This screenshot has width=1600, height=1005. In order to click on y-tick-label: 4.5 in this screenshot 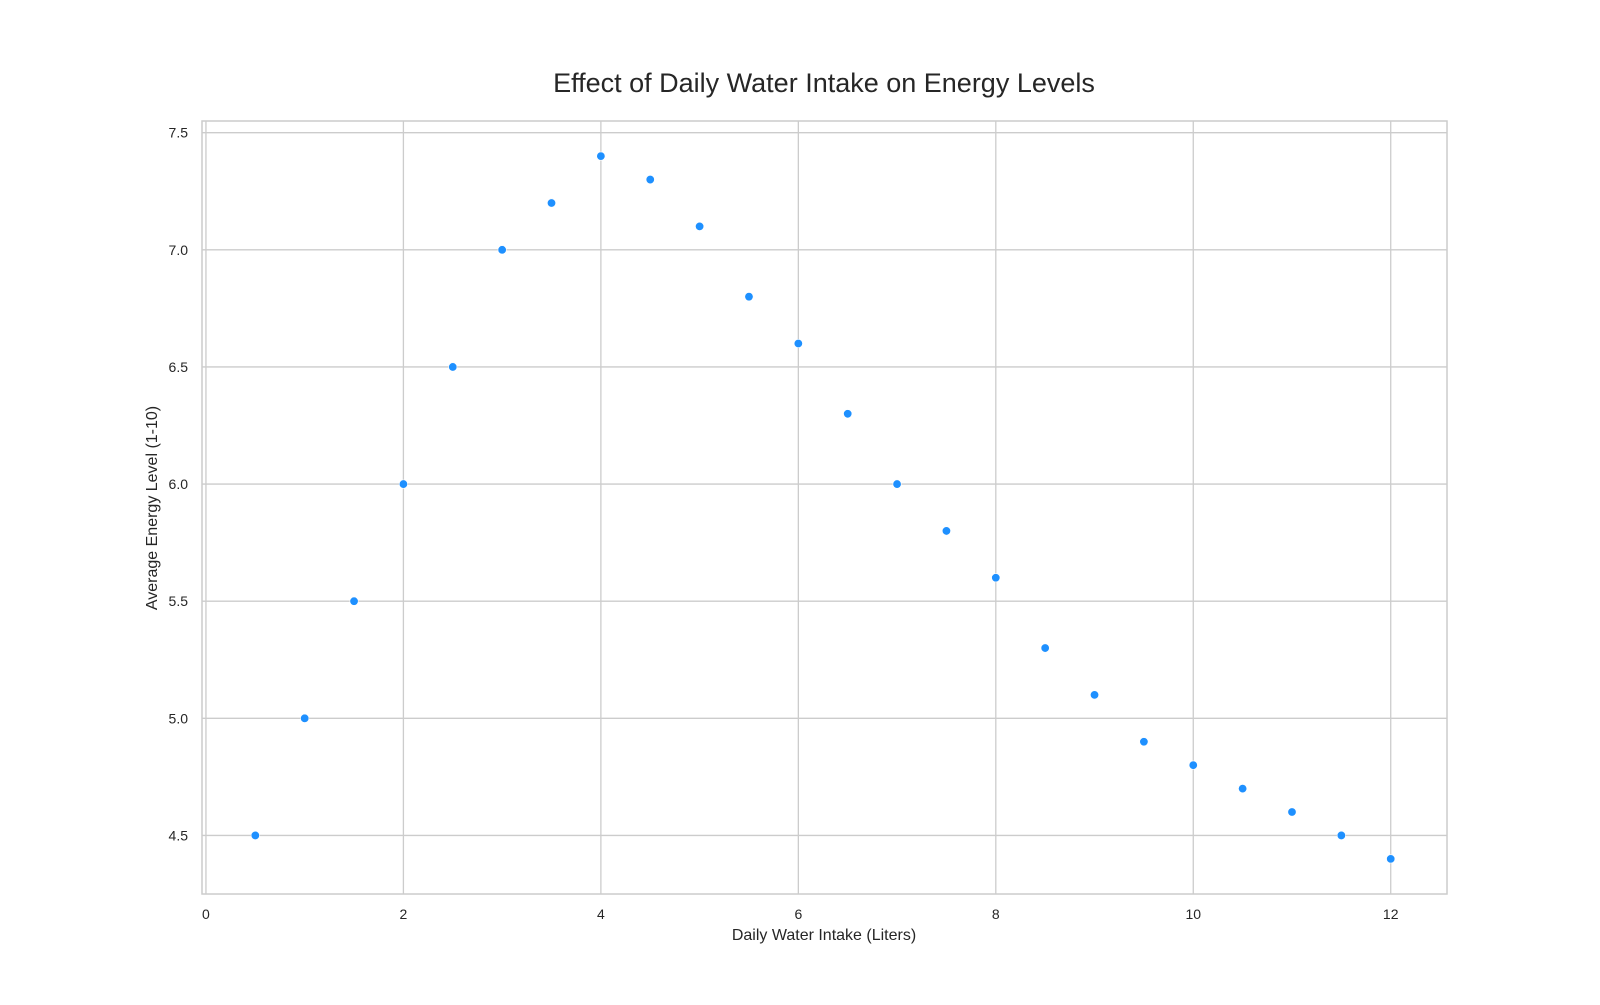, I will do `click(179, 835)`.